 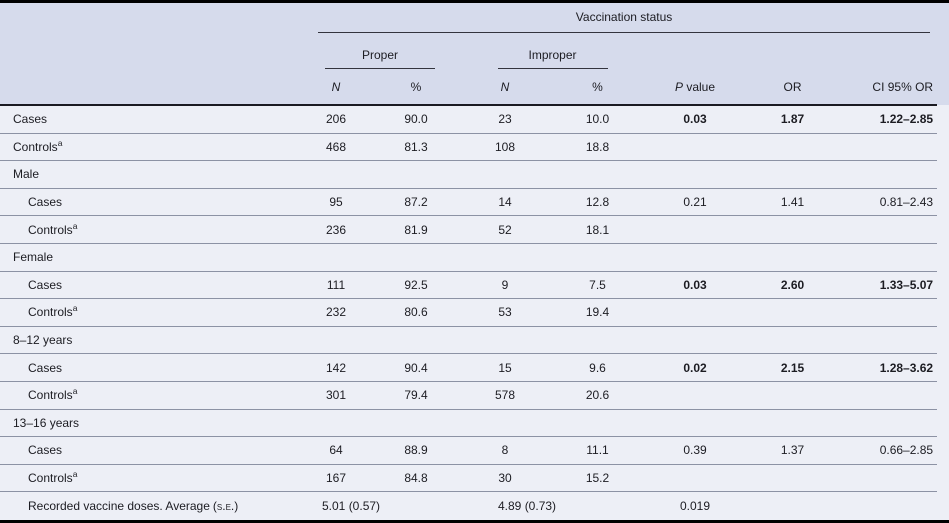 What do you see at coordinates (416, 395) in the screenshot?
I see `cell-proper-pct: 79.4` at bounding box center [416, 395].